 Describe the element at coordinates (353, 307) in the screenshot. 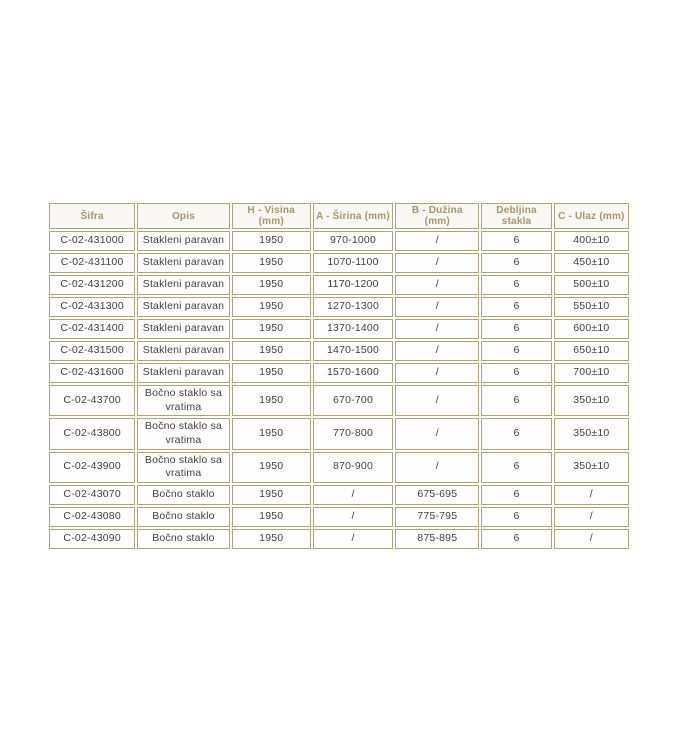

I see `table-cell: 1270-1300` at that location.